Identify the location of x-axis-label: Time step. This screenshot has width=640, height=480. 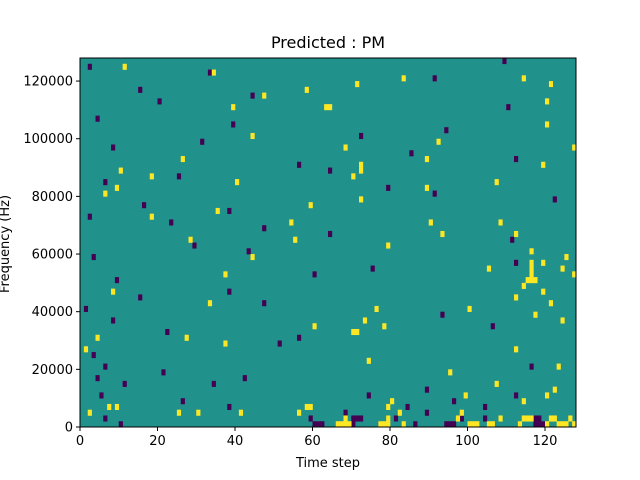
(327, 463).